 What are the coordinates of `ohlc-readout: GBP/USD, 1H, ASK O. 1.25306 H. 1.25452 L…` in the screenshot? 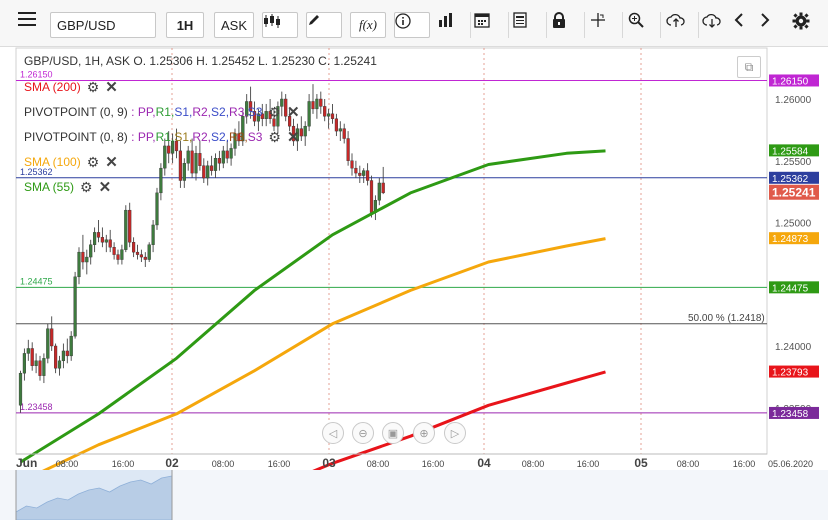 It's located at (200, 61).